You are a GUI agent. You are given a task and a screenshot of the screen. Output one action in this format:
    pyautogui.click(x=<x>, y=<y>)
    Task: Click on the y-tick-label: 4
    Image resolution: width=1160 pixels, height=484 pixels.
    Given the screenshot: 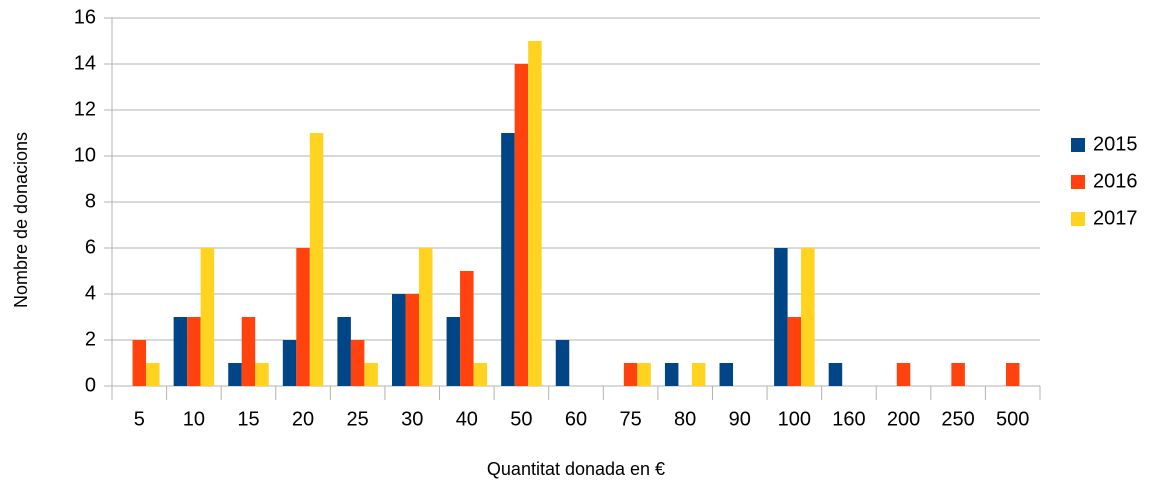 What is the action you would take?
    pyautogui.click(x=90, y=293)
    